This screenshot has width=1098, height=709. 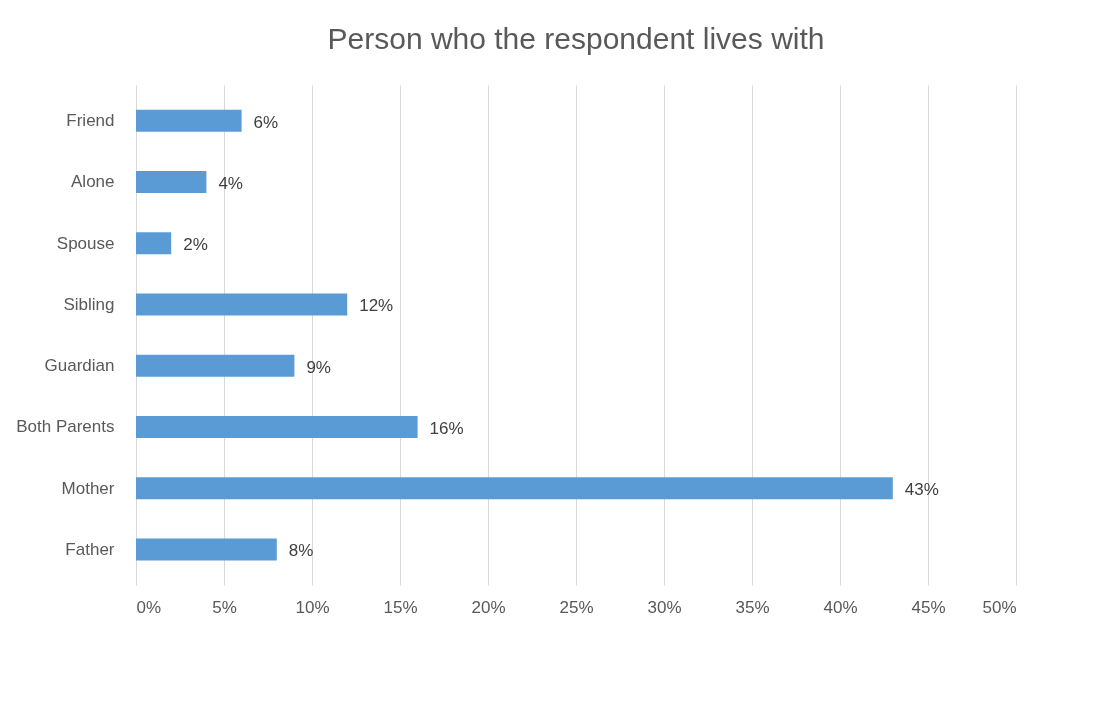 I want to click on y-tick-label: Spouse, so click(x=85, y=243).